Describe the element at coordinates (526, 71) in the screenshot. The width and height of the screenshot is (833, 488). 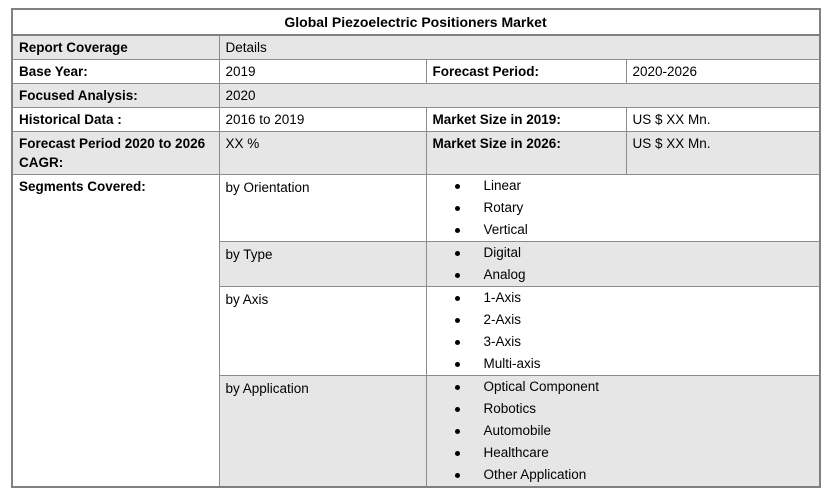
I see `forecast-period-label: Forecast Period:` at that location.